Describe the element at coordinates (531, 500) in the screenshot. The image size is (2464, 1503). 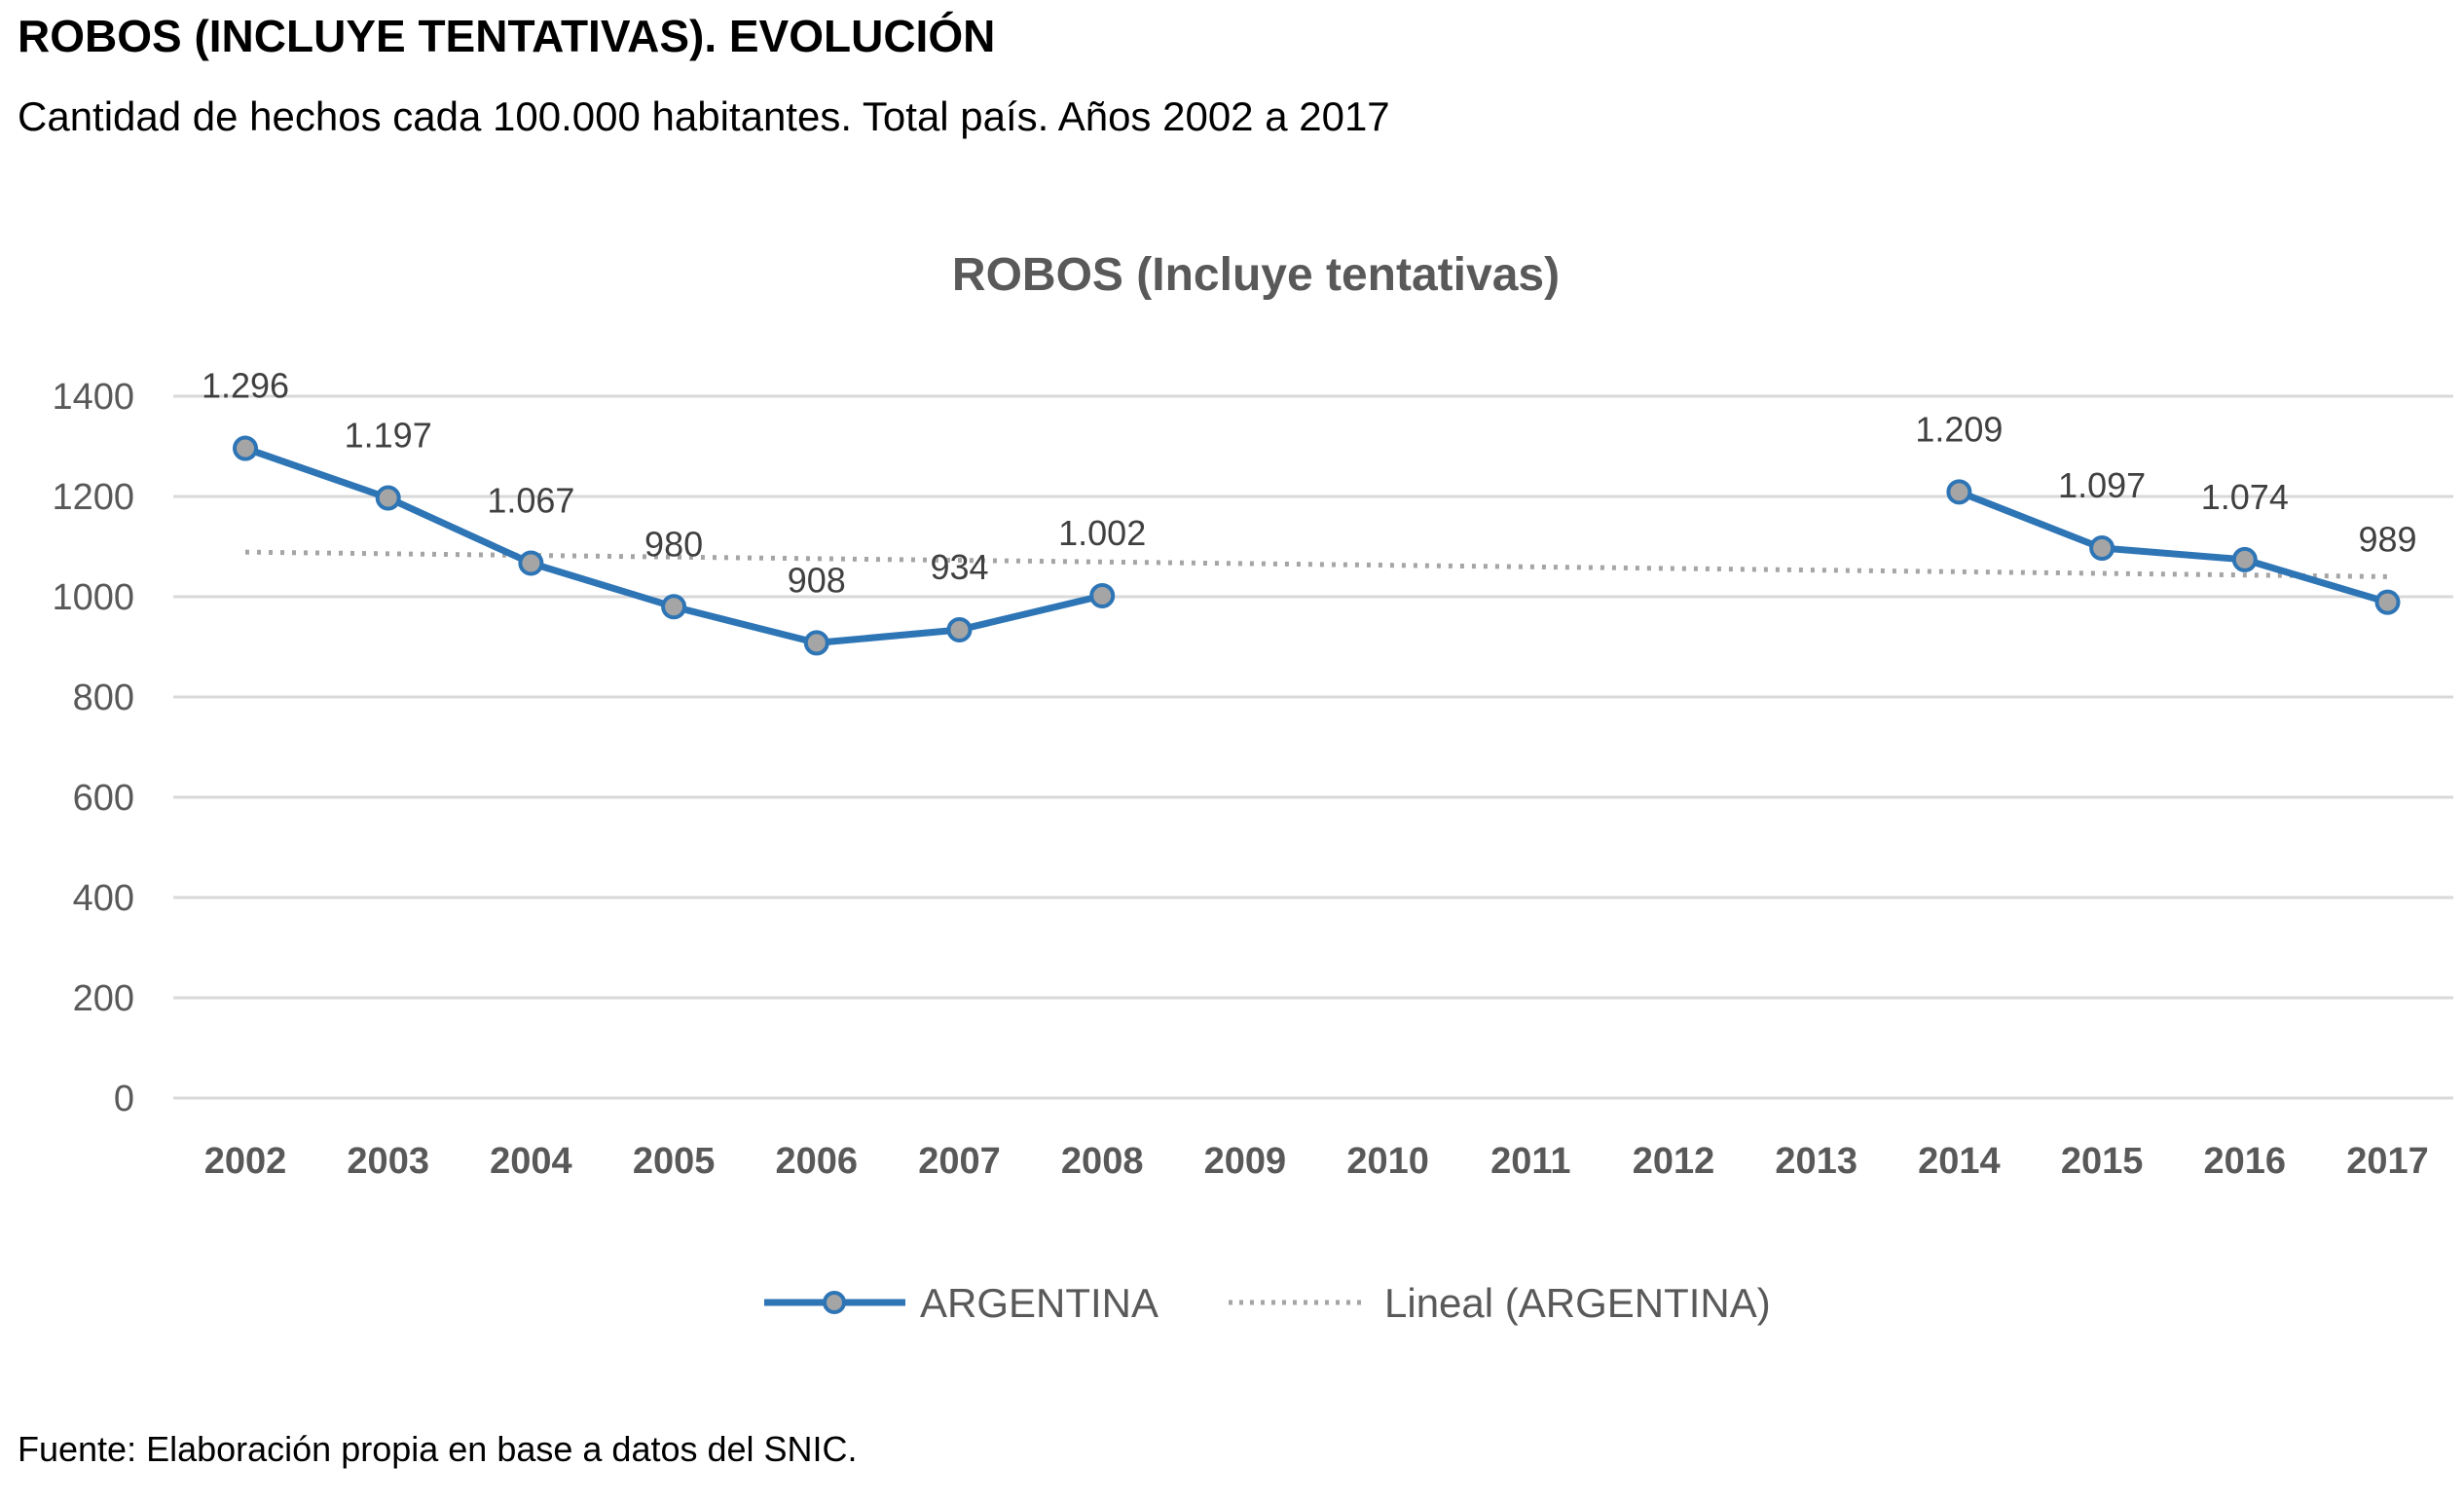
I see `data-label: 1.067` at that location.